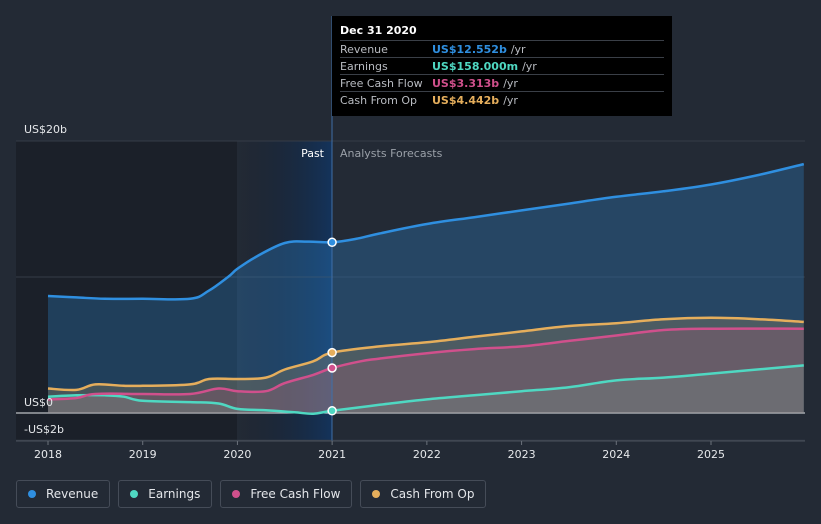 The height and width of the screenshot is (524, 821). What do you see at coordinates (174, 494) in the screenshot?
I see `legend-label: Earnings` at bounding box center [174, 494].